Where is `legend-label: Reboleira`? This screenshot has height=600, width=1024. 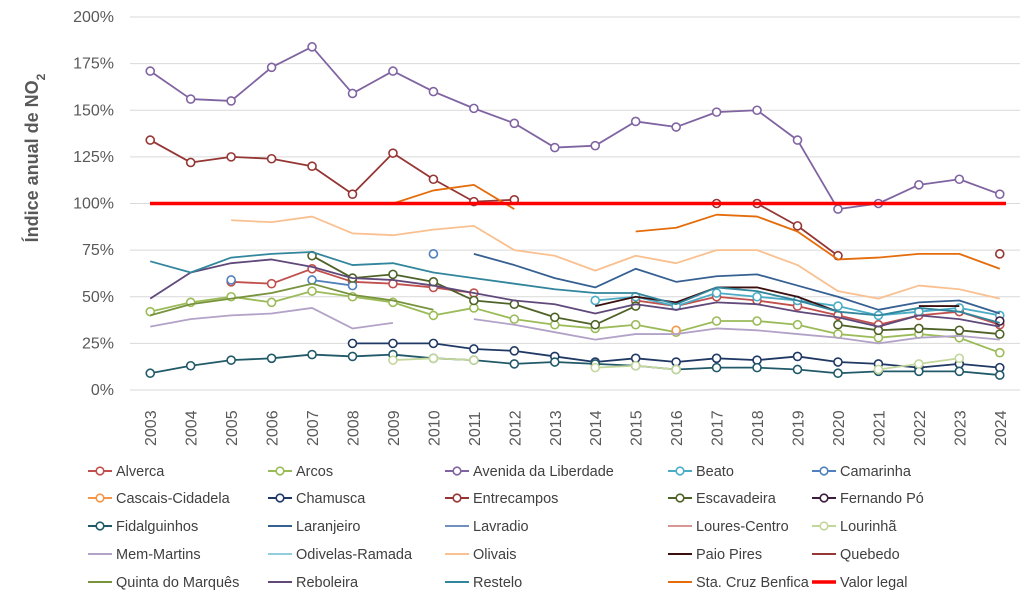
legend-label: Reboleira is located at coordinates (327, 583).